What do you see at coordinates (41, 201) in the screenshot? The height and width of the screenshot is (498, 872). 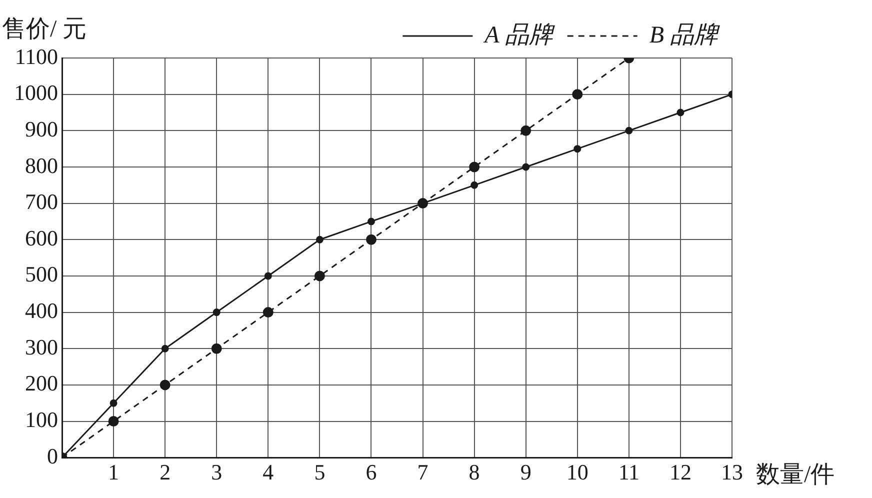 I see `y-tick-label: 700` at bounding box center [41, 201].